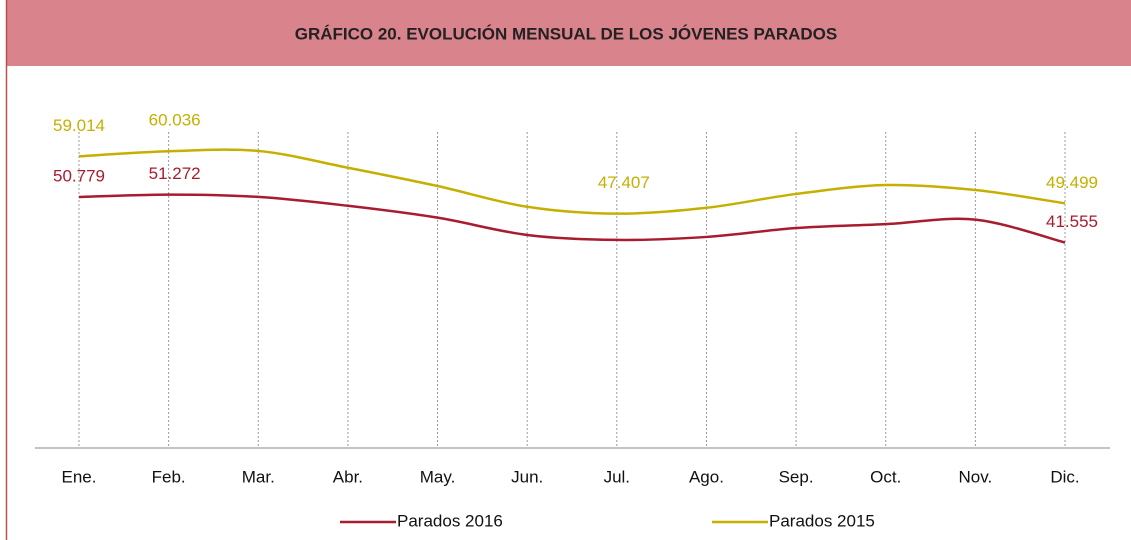 The width and height of the screenshot is (1131, 540). Describe the element at coordinates (976, 476) in the screenshot. I see `x-tick-label: Nov.` at that location.